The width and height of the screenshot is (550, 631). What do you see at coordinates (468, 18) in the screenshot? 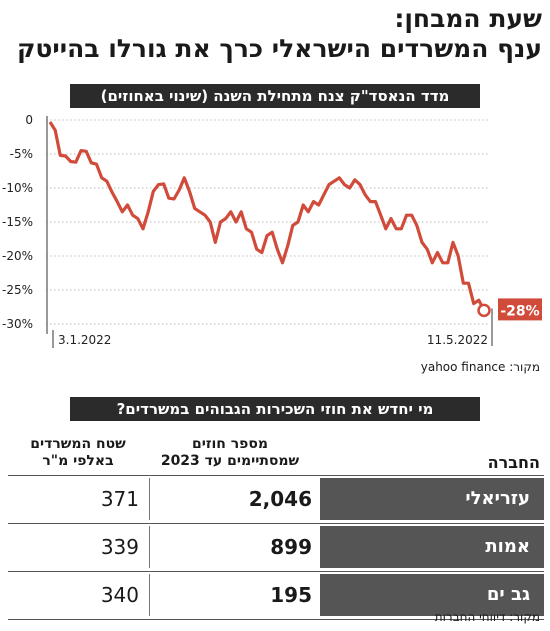
I see `headline-line1: שעת המבחן:` at bounding box center [468, 18].